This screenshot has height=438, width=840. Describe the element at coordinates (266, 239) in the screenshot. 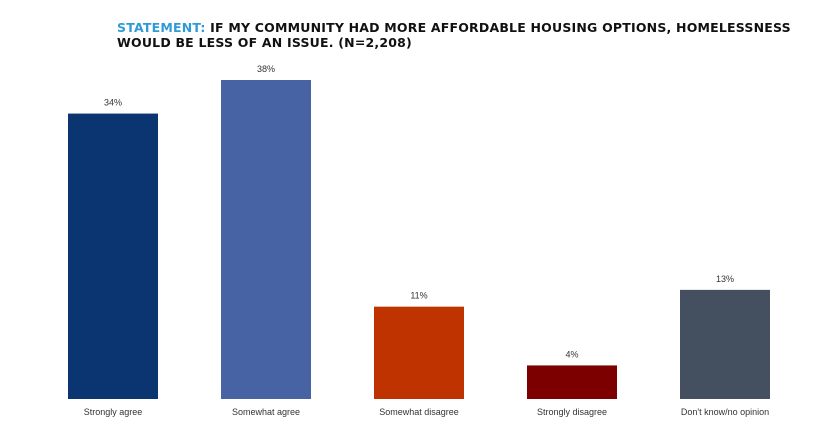

I see `bar-somewhat-agree` at that location.